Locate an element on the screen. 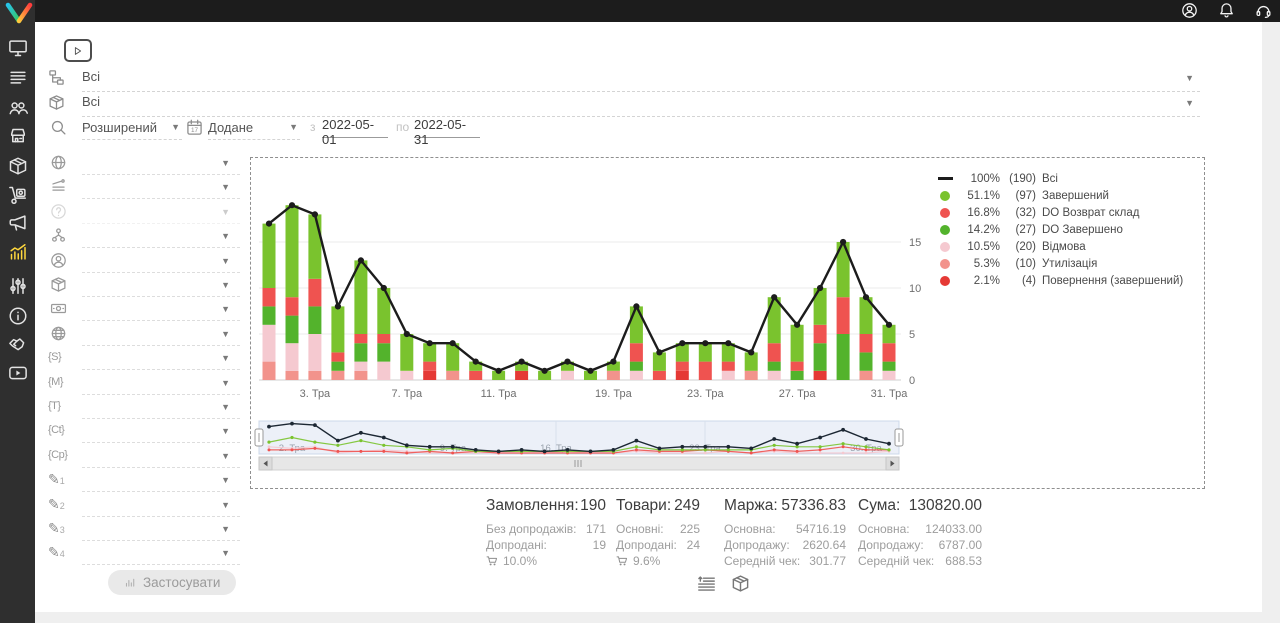 Image resolution: width=1280 pixels, height=623 pixels. stat-subrow: Основна: 124033.00 is located at coordinates (920, 529).